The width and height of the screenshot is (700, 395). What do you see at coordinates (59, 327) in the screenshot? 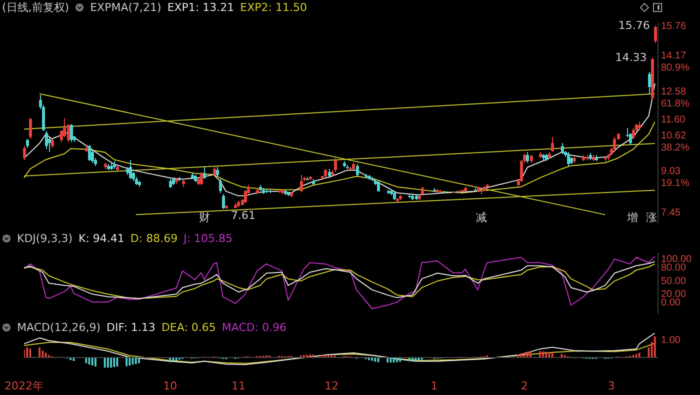
I see `chart-title: MACD(12,26,9)` at bounding box center [59, 327].